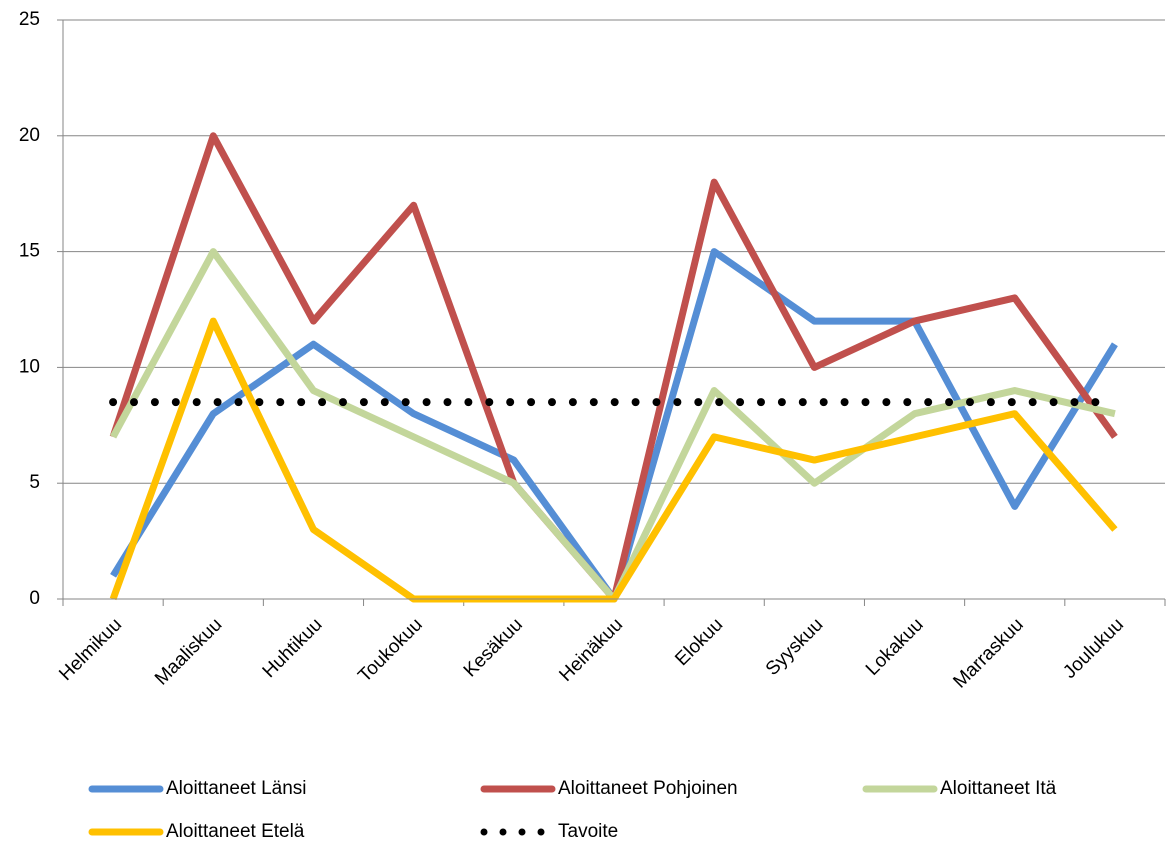  What do you see at coordinates (493, 647) in the screenshot?
I see `x-tick-label: Kesäkuu` at bounding box center [493, 647].